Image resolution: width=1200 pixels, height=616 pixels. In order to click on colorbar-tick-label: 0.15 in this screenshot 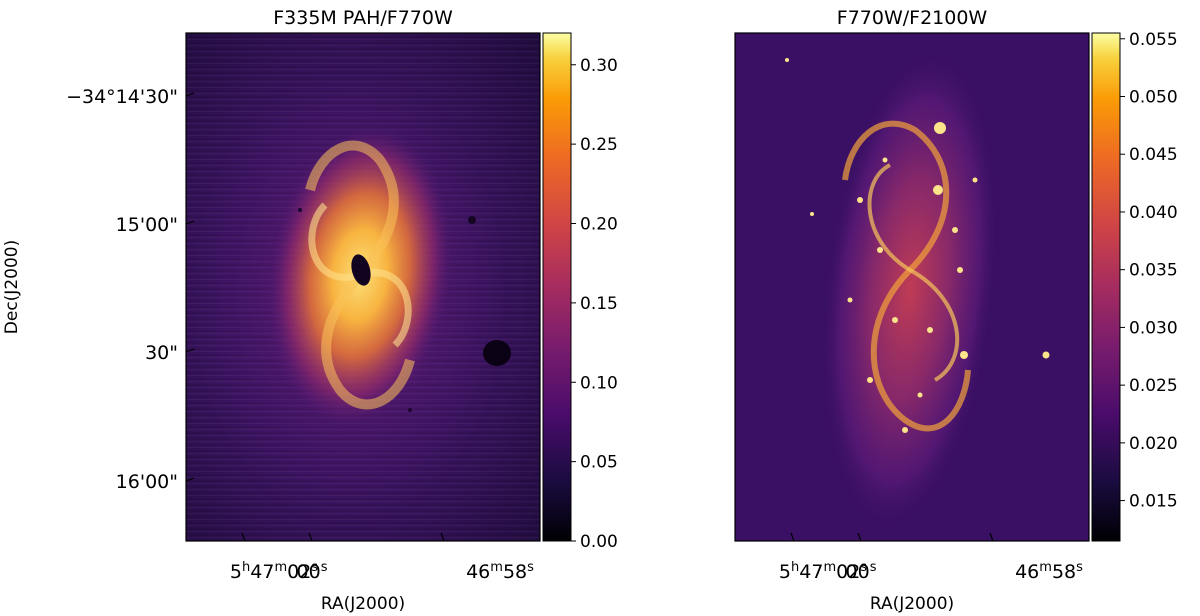, I will do `click(599, 304)`.